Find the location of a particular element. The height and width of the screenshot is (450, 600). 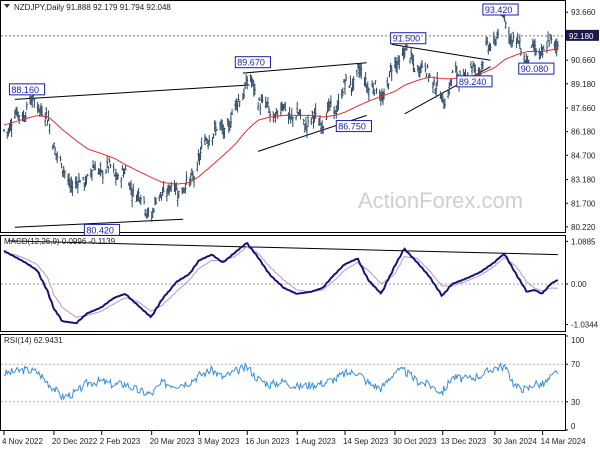

price-annotation-label: 90.080 is located at coordinates (535, 69).